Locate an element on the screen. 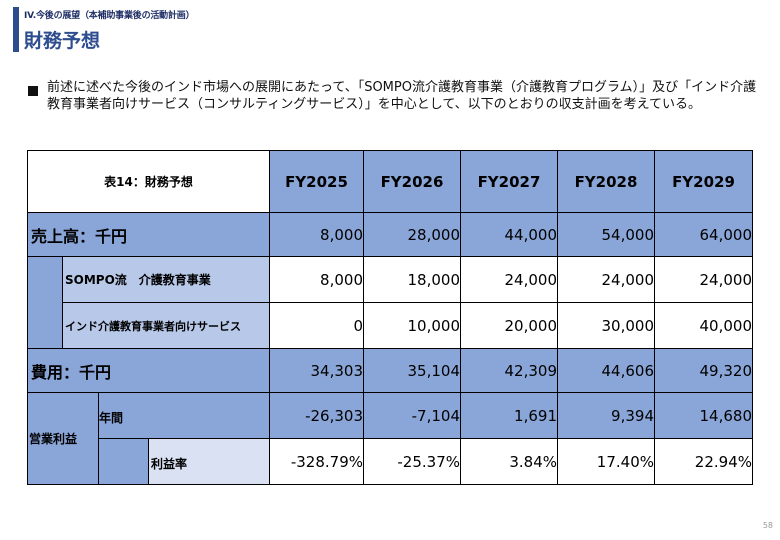 The width and height of the screenshot is (780, 540). table-caption: 表14：財務予想 is located at coordinates (148, 181).